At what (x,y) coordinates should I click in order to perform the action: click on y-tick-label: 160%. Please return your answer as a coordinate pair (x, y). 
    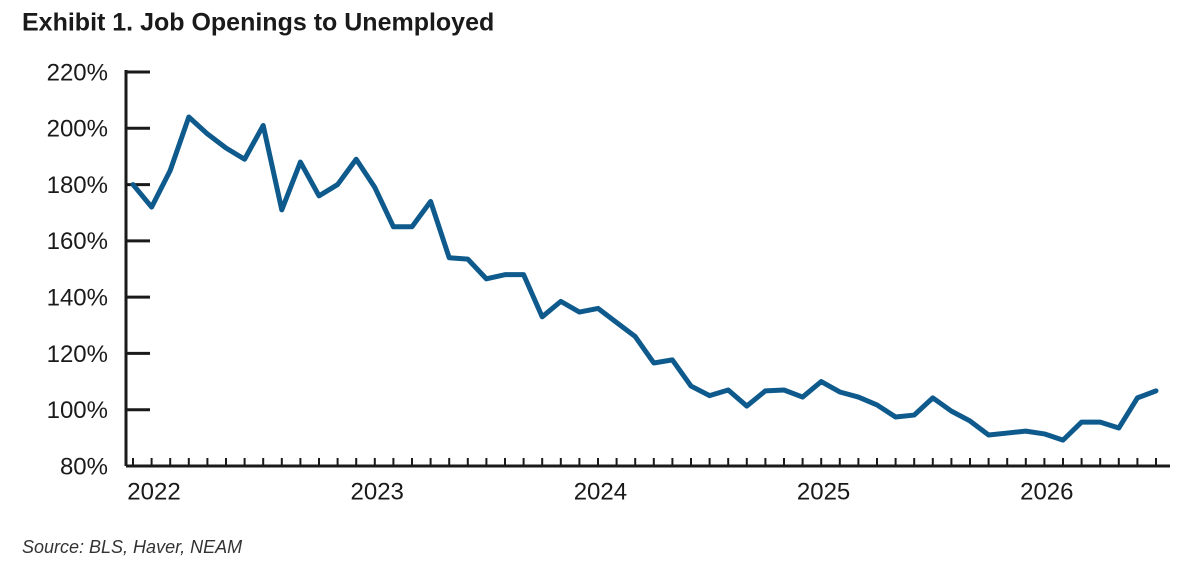
    Looking at the image, I should click on (77, 241).